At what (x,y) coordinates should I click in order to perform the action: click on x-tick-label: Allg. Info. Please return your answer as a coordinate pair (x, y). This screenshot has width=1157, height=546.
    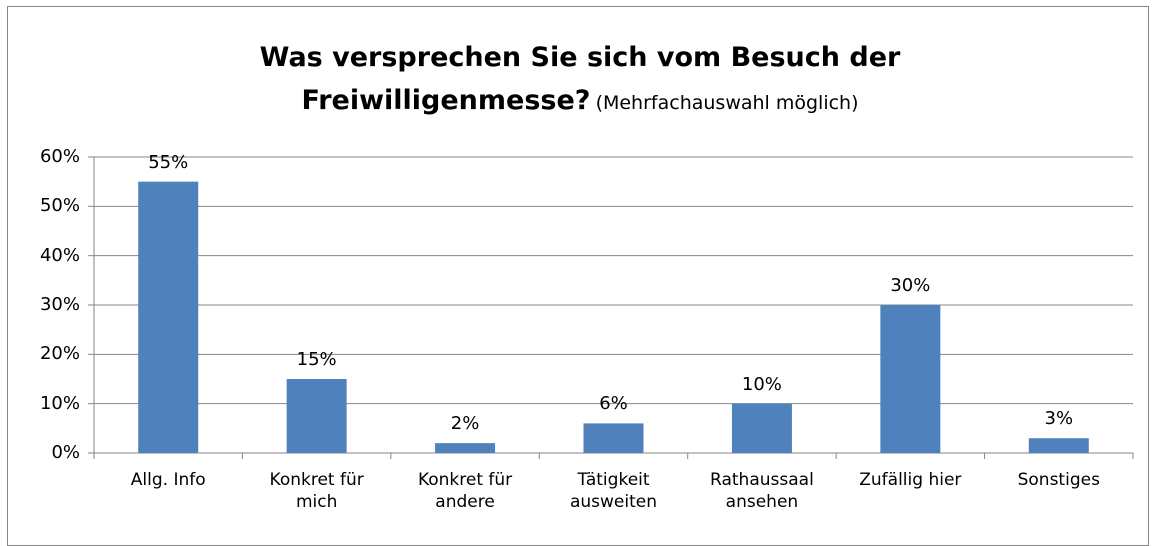
    Looking at the image, I should click on (168, 480).